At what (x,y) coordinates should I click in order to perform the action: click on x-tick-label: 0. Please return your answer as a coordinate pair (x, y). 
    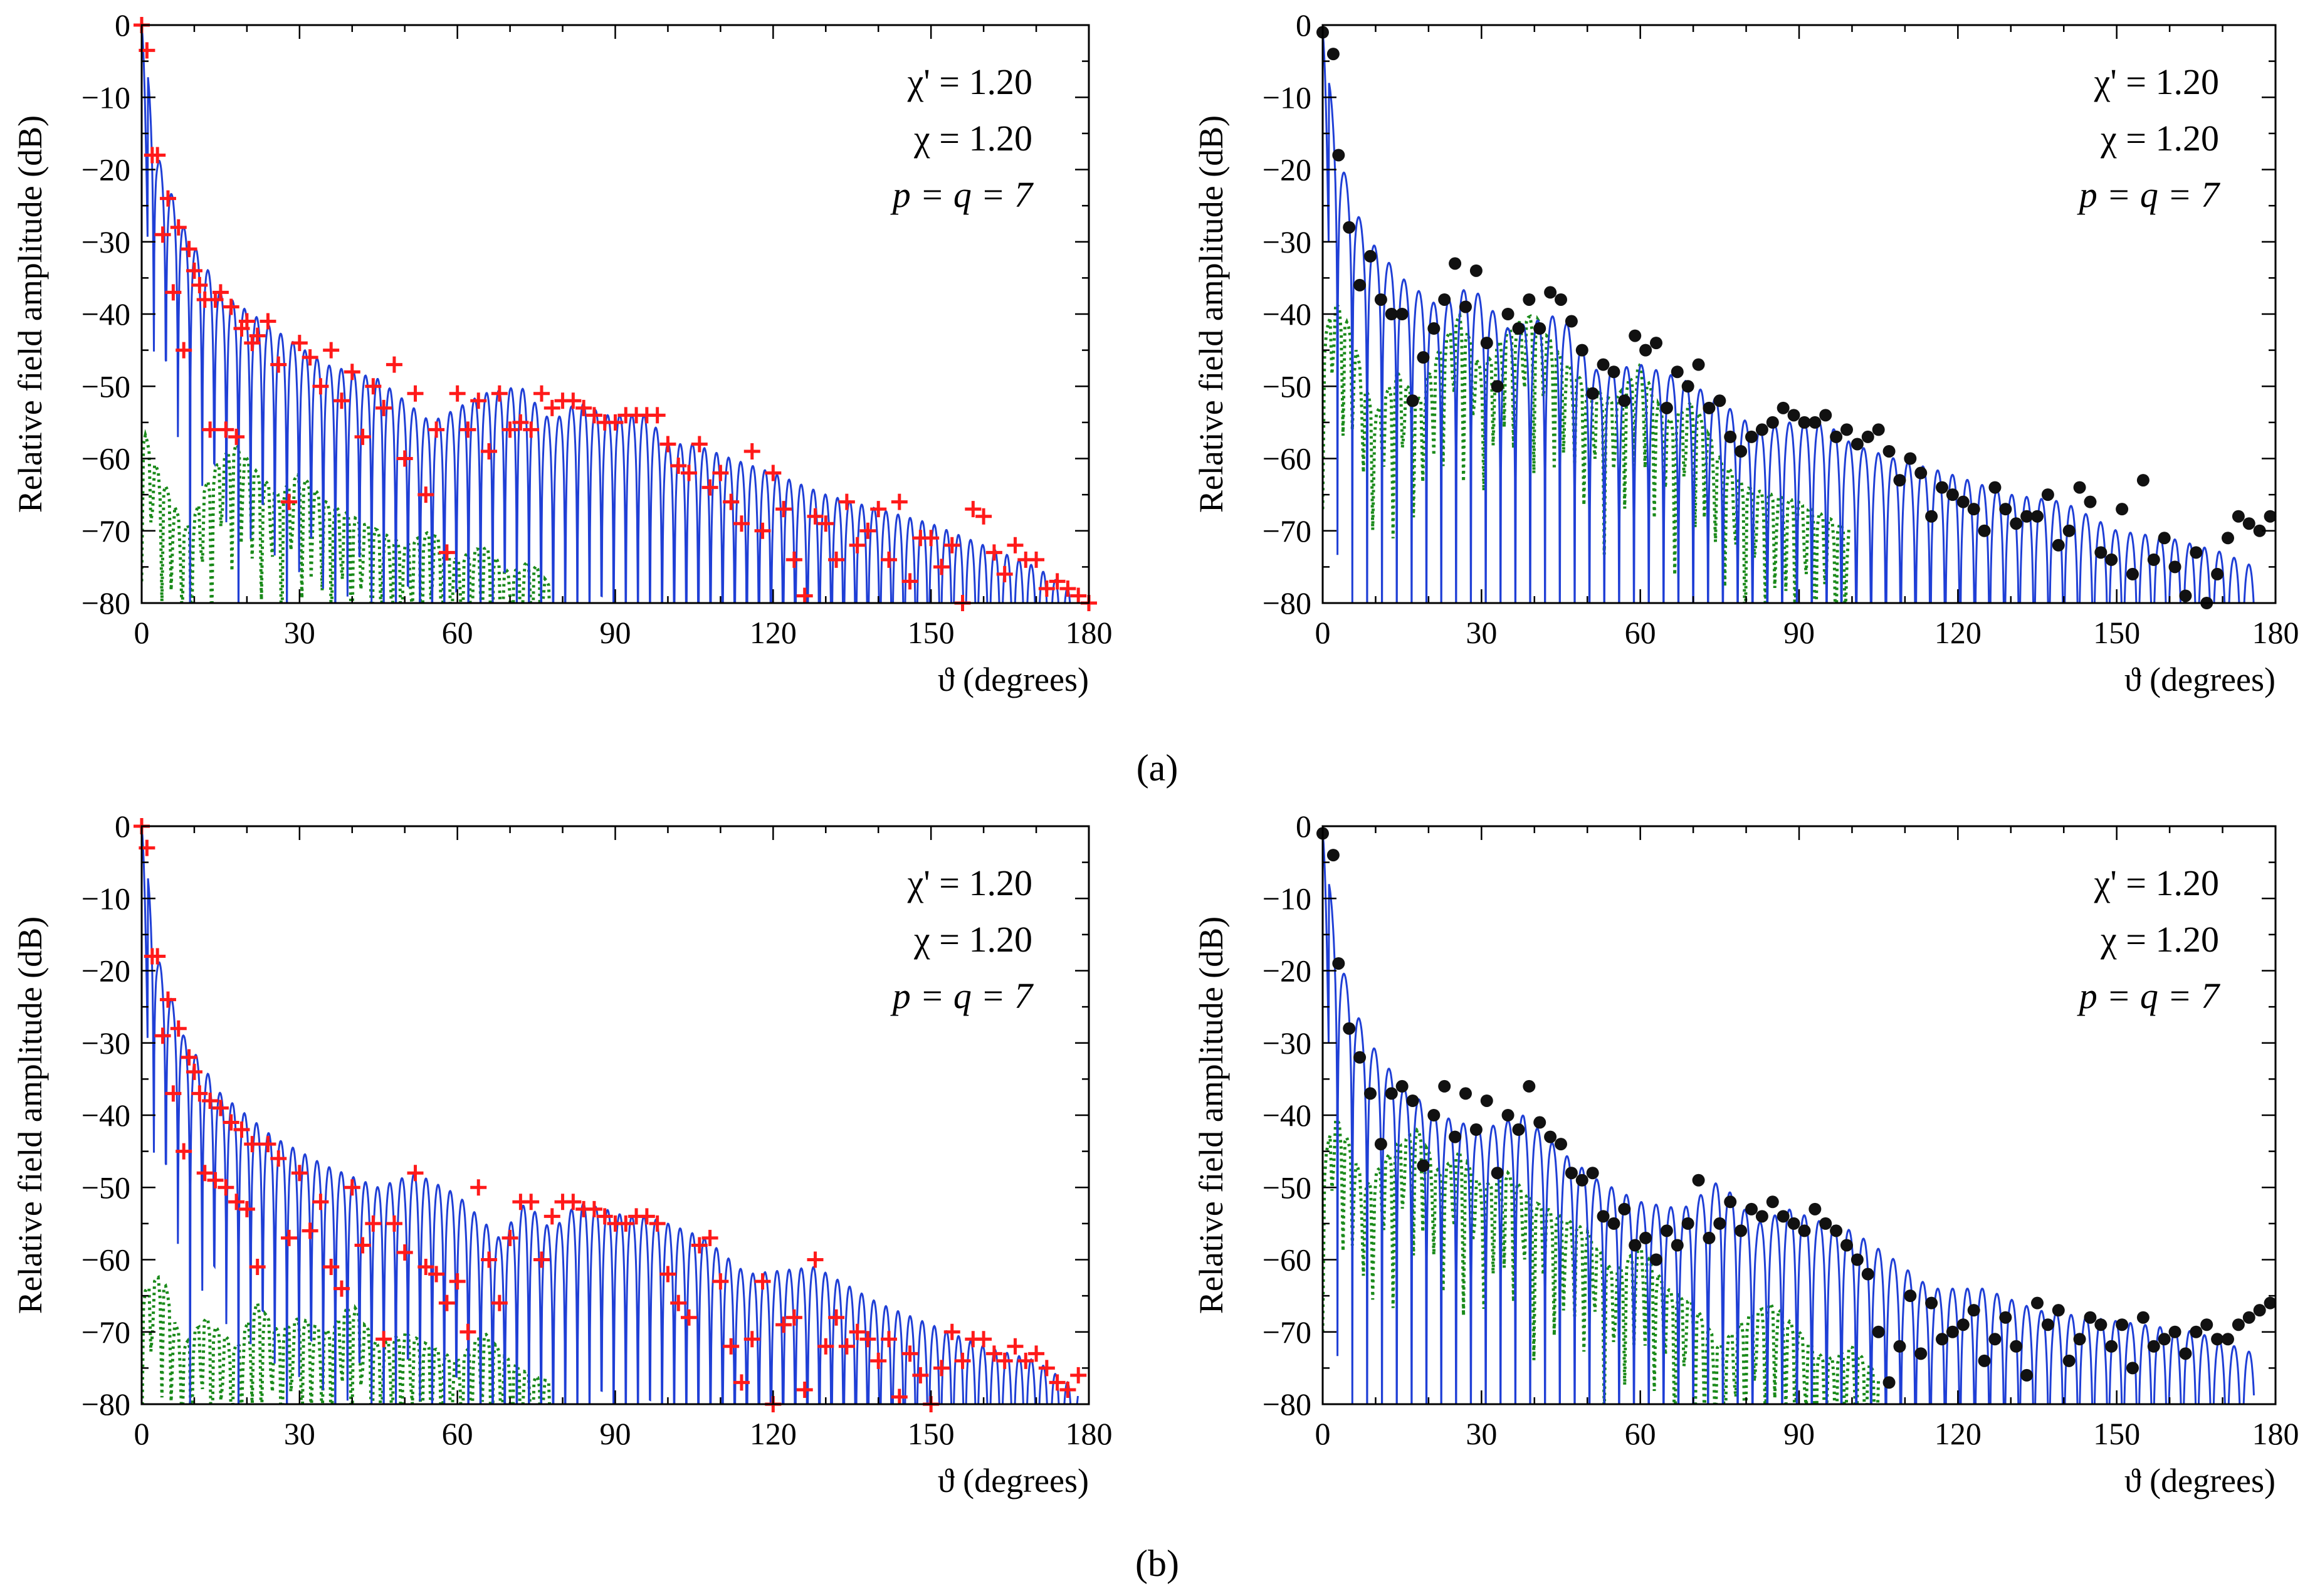
    Looking at the image, I should click on (1323, 633).